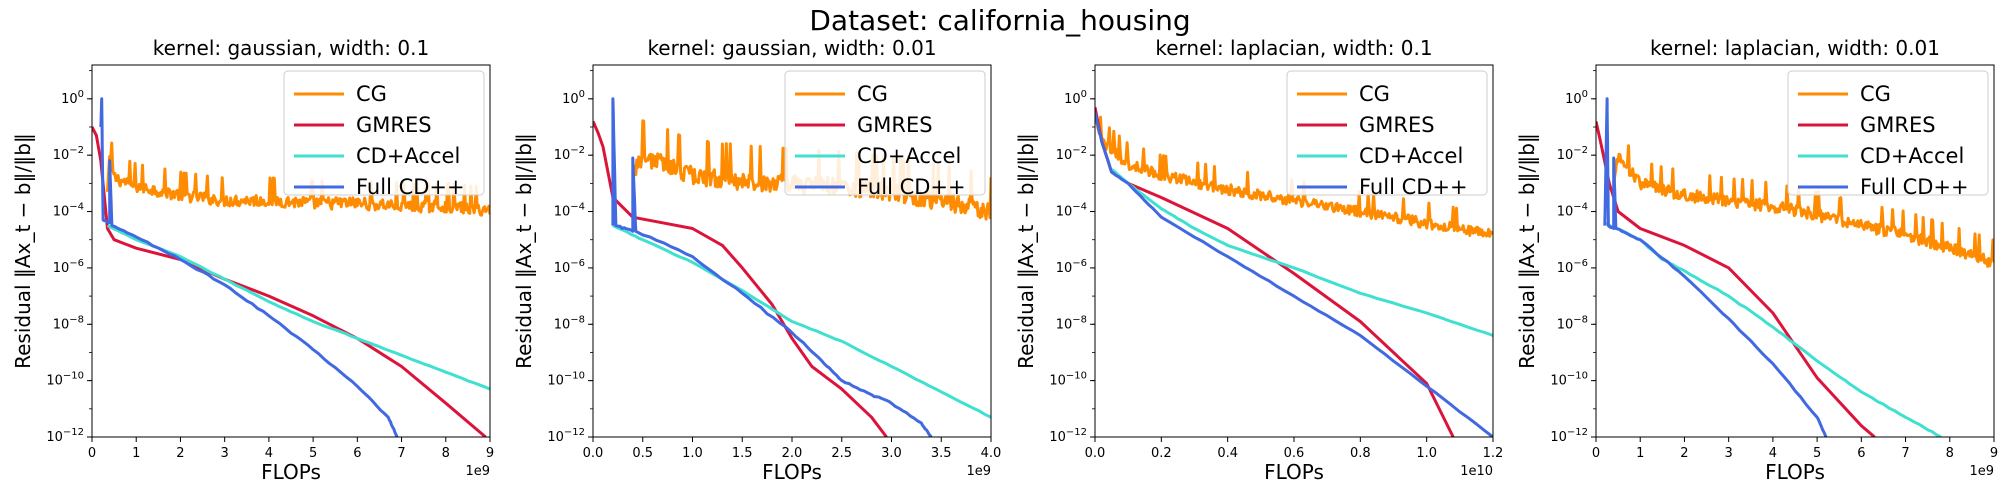  What do you see at coordinates (1293, 48) in the screenshot?
I see `subplot-title: kernel: laplacian, width: 0.1` at bounding box center [1293, 48].